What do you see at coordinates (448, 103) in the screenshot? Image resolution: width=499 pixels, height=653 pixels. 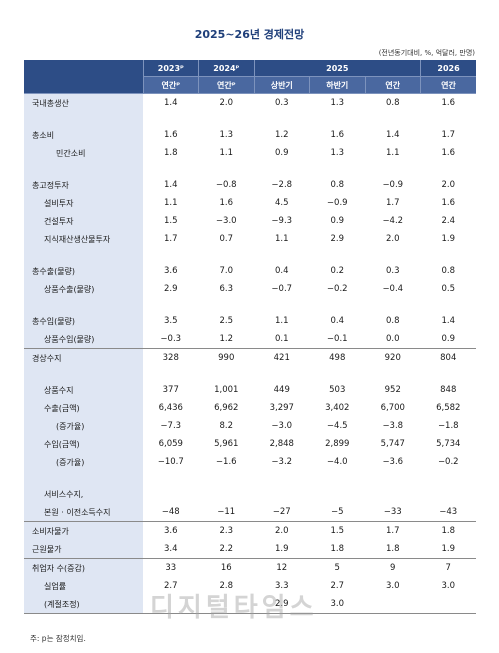 I see `value-cell: 1.6` at bounding box center [448, 103].